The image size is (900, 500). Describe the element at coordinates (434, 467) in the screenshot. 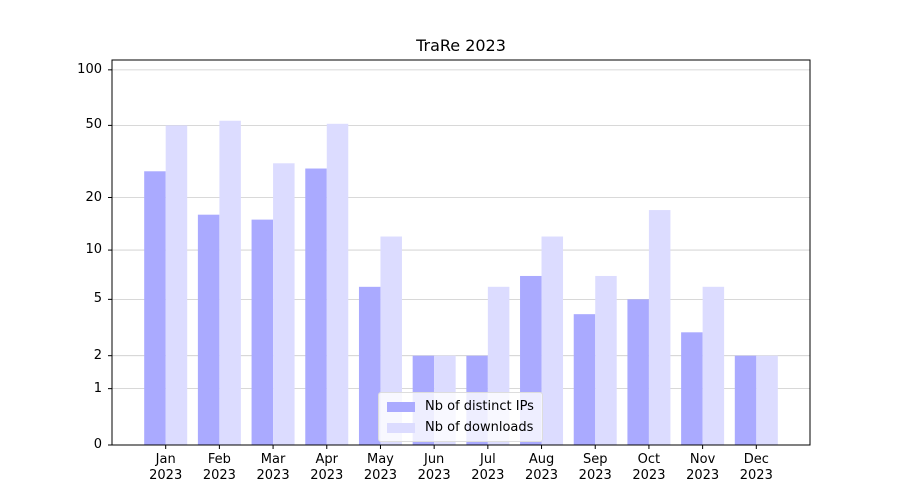

I see `x-tick-label: Jun 2023` at that location.